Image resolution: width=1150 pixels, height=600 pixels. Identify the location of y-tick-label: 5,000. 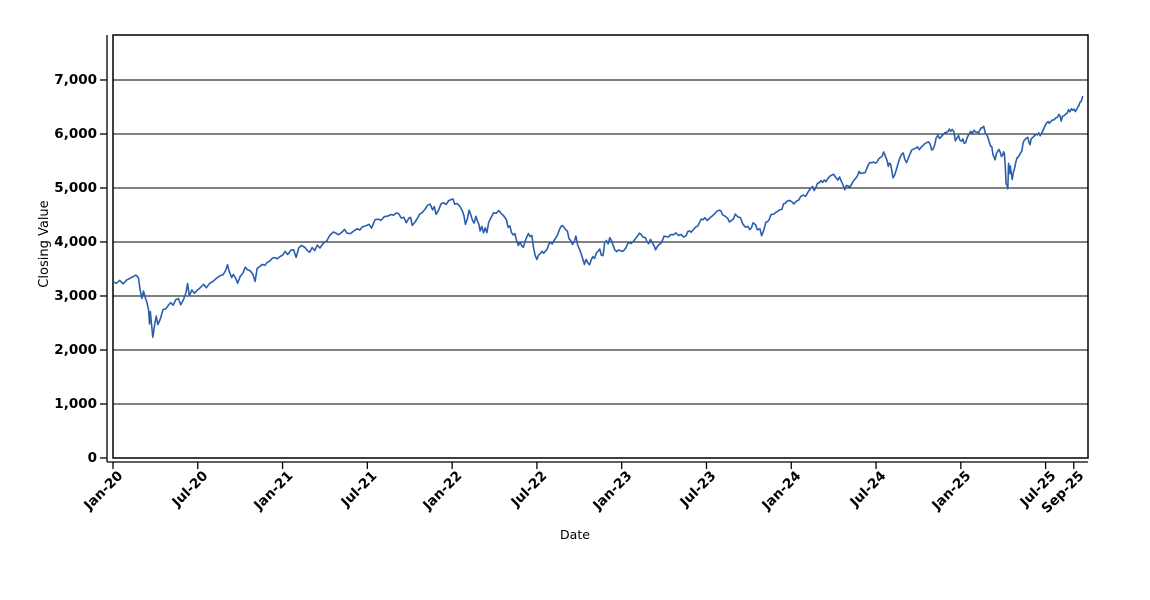
(75, 187).